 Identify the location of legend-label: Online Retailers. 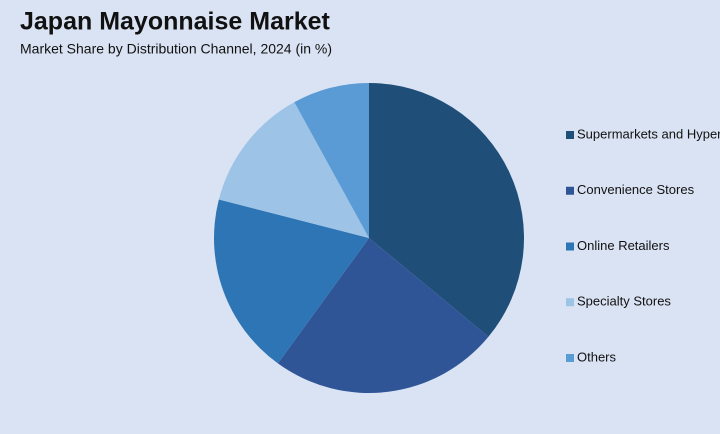
(623, 245).